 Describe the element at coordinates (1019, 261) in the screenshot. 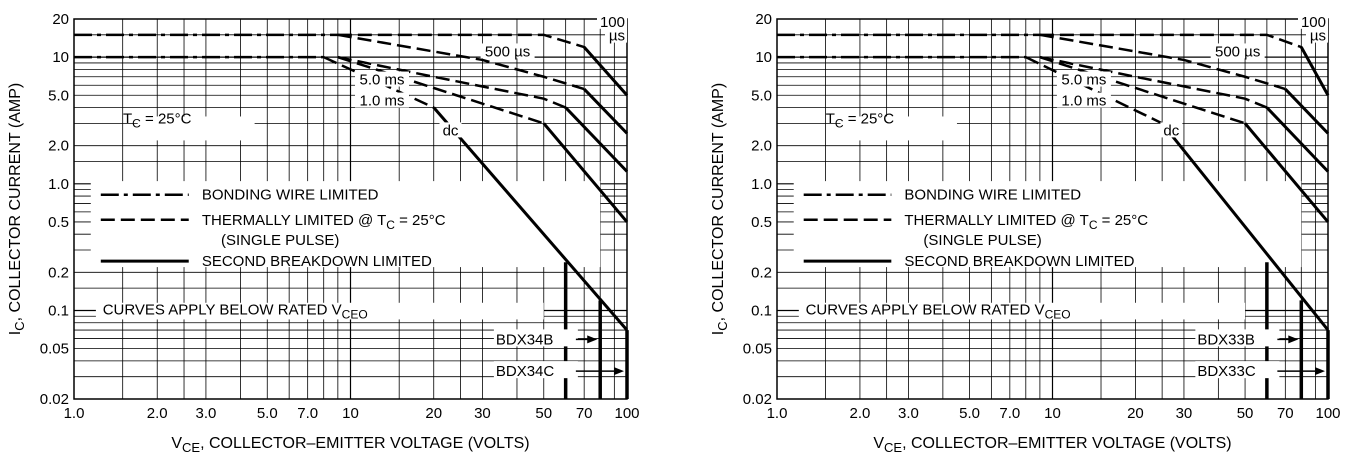

I see `legend-second-text: SECOND BREAKDOWN LIMITED` at that location.